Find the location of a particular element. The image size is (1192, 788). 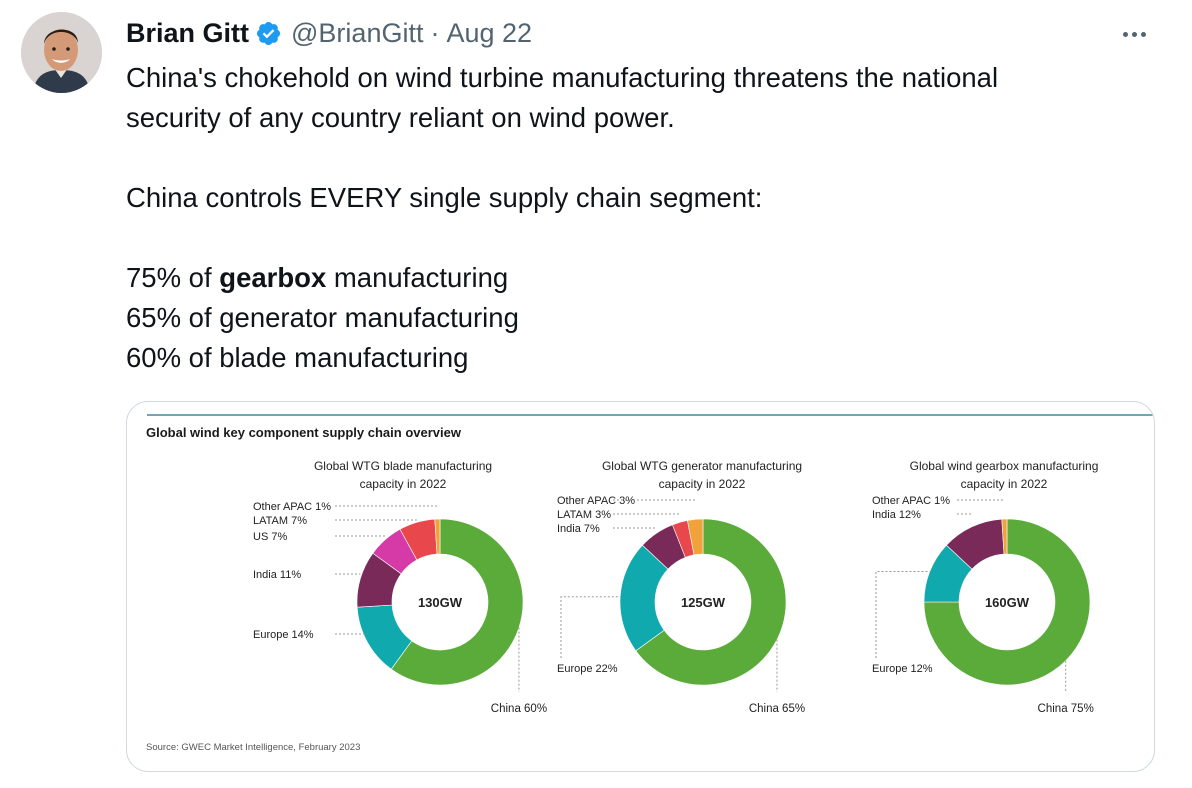

avatar-image is located at coordinates (61, 52).